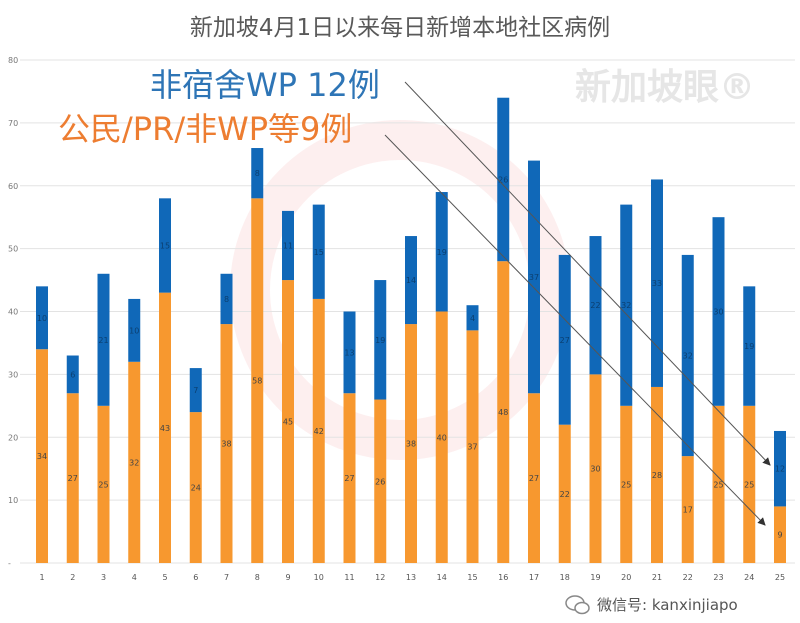  I want to click on y-tick-label: 40, so click(13, 312).